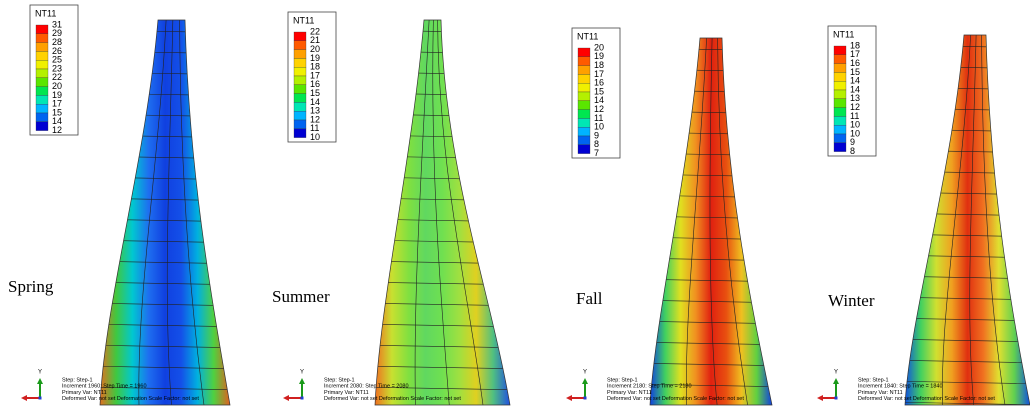 Image resolution: width=1030 pixels, height=410 pixels. What do you see at coordinates (315, 40) in the screenshot?
I see `legend-value: 21` at bounding box center [315, 40].